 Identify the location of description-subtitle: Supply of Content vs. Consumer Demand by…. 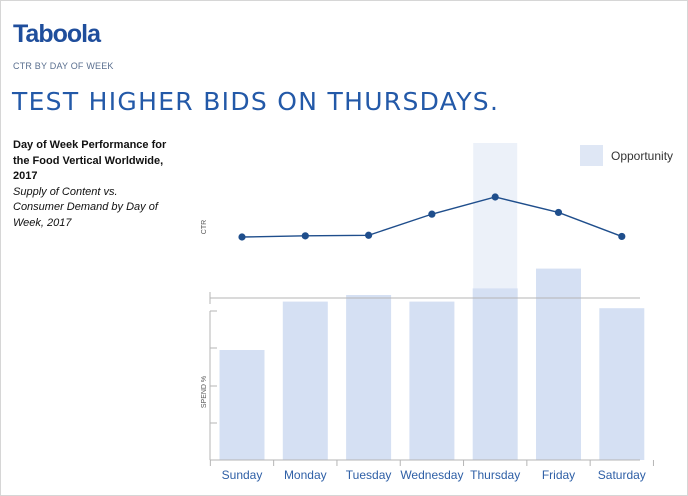
(85, 207).